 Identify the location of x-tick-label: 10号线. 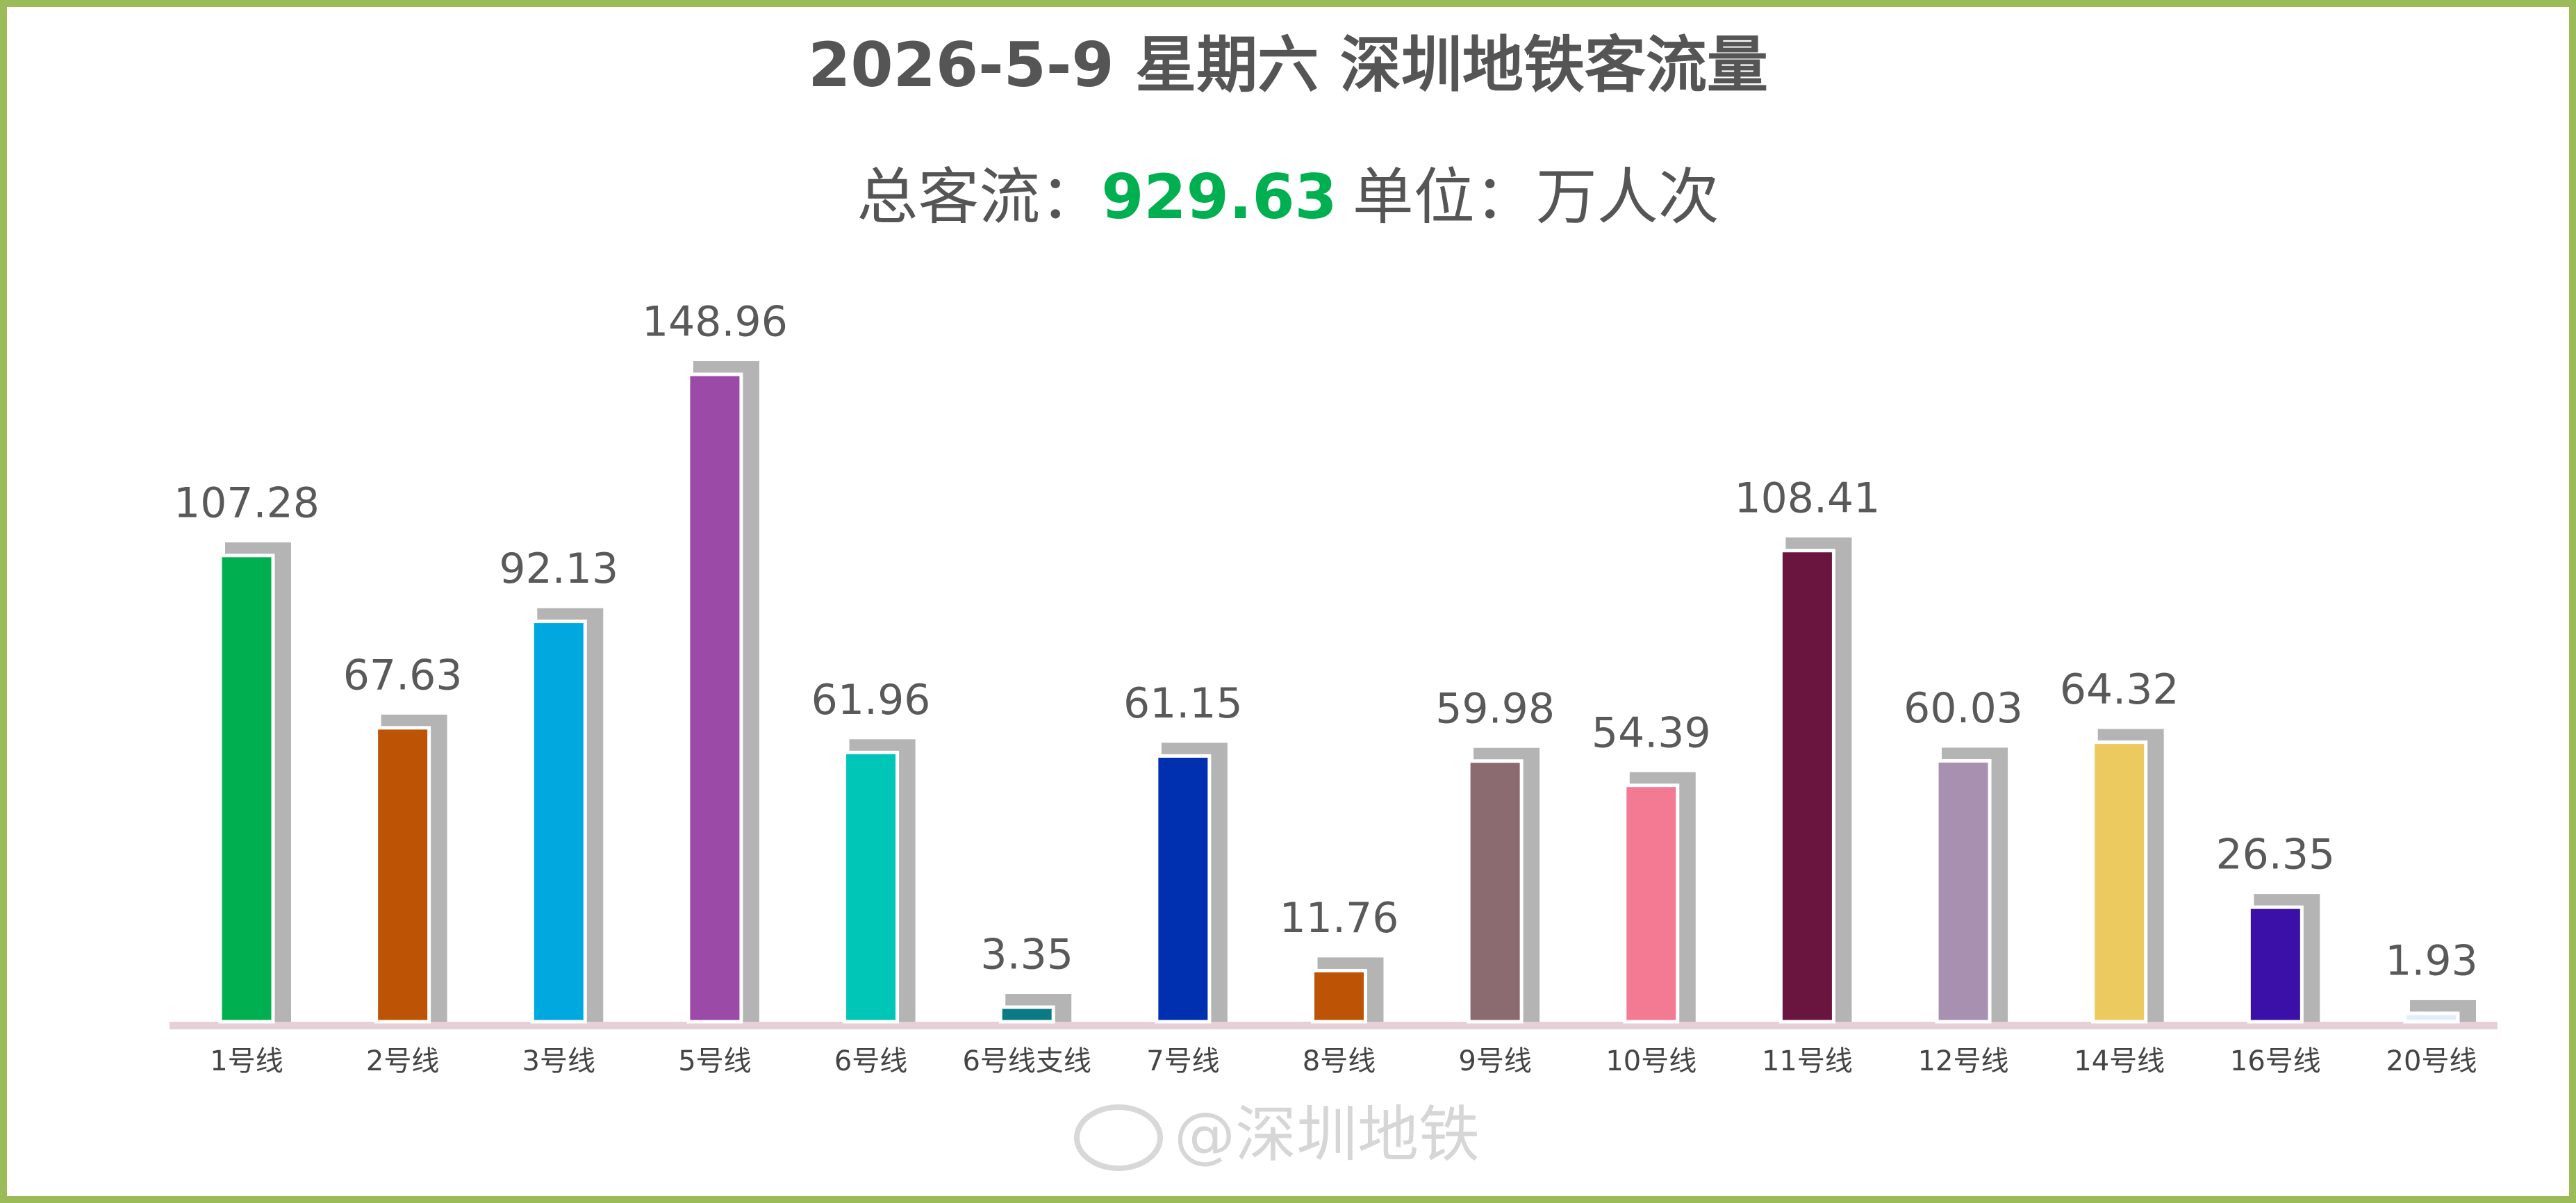
(1650, 1061).